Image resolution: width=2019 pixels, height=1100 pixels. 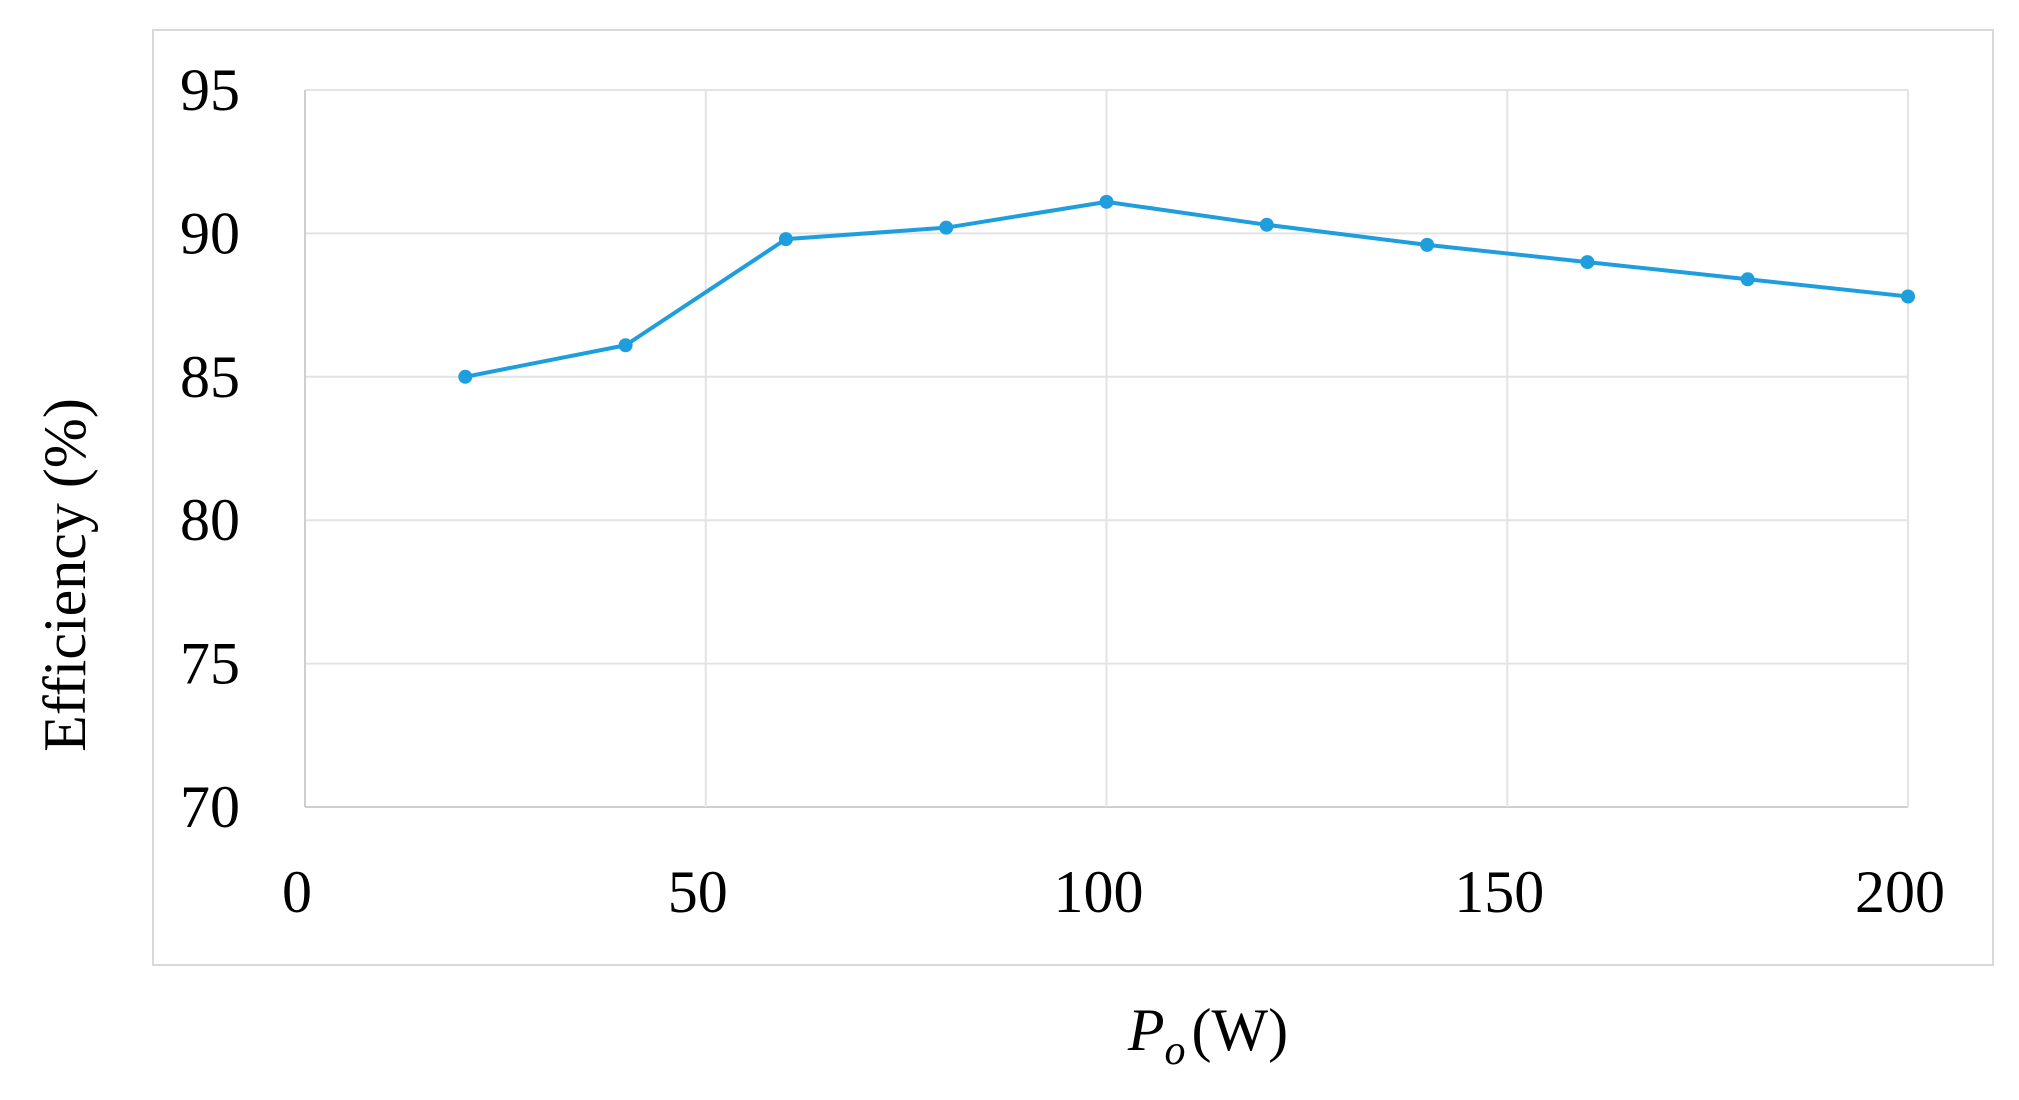 I want to click on y-tick-label-85: 85, so click(x=210, y=377).